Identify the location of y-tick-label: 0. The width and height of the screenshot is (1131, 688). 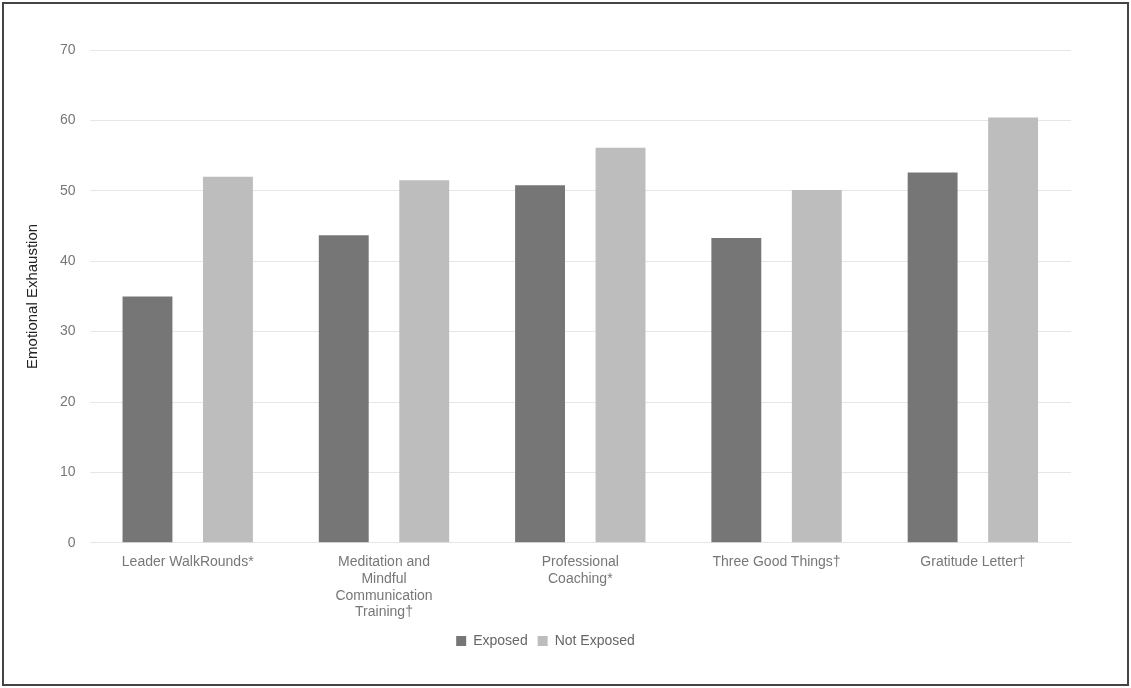
(71, 541).